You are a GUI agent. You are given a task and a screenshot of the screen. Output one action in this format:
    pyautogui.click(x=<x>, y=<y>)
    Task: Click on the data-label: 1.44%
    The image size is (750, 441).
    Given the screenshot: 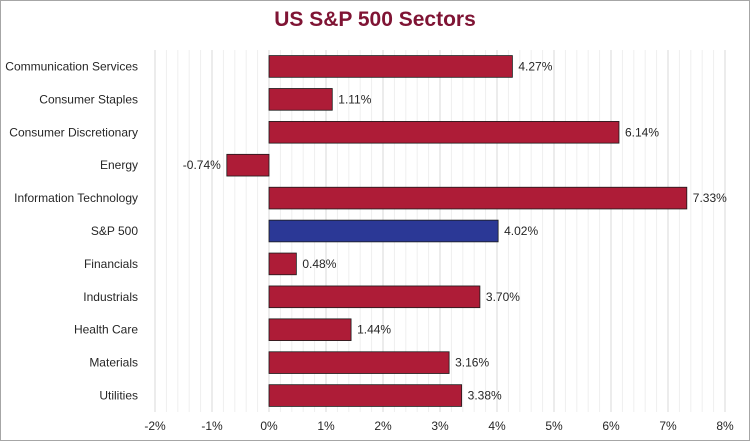 What is the action you would take?
    pyautogui.click(x=374, y=330)
    